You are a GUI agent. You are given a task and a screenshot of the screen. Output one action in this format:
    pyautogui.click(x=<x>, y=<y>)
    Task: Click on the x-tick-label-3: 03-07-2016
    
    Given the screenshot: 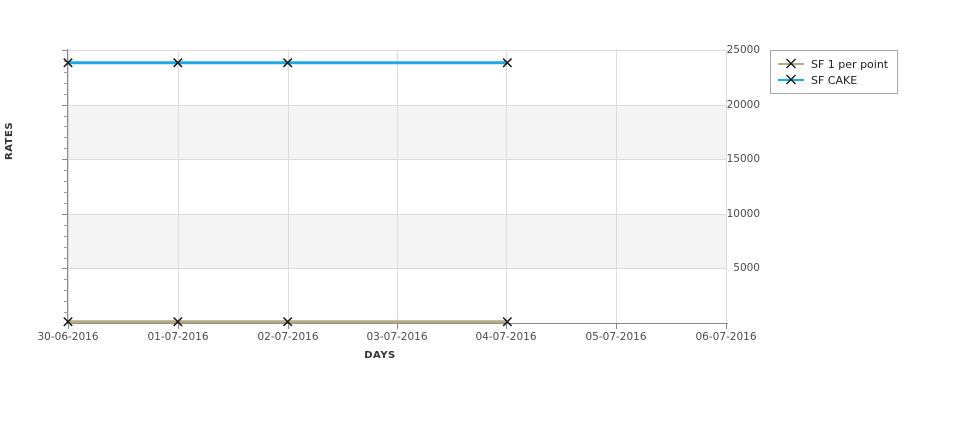 What is the action you would take?
    pyautogui.click(x=397, y=337)
    